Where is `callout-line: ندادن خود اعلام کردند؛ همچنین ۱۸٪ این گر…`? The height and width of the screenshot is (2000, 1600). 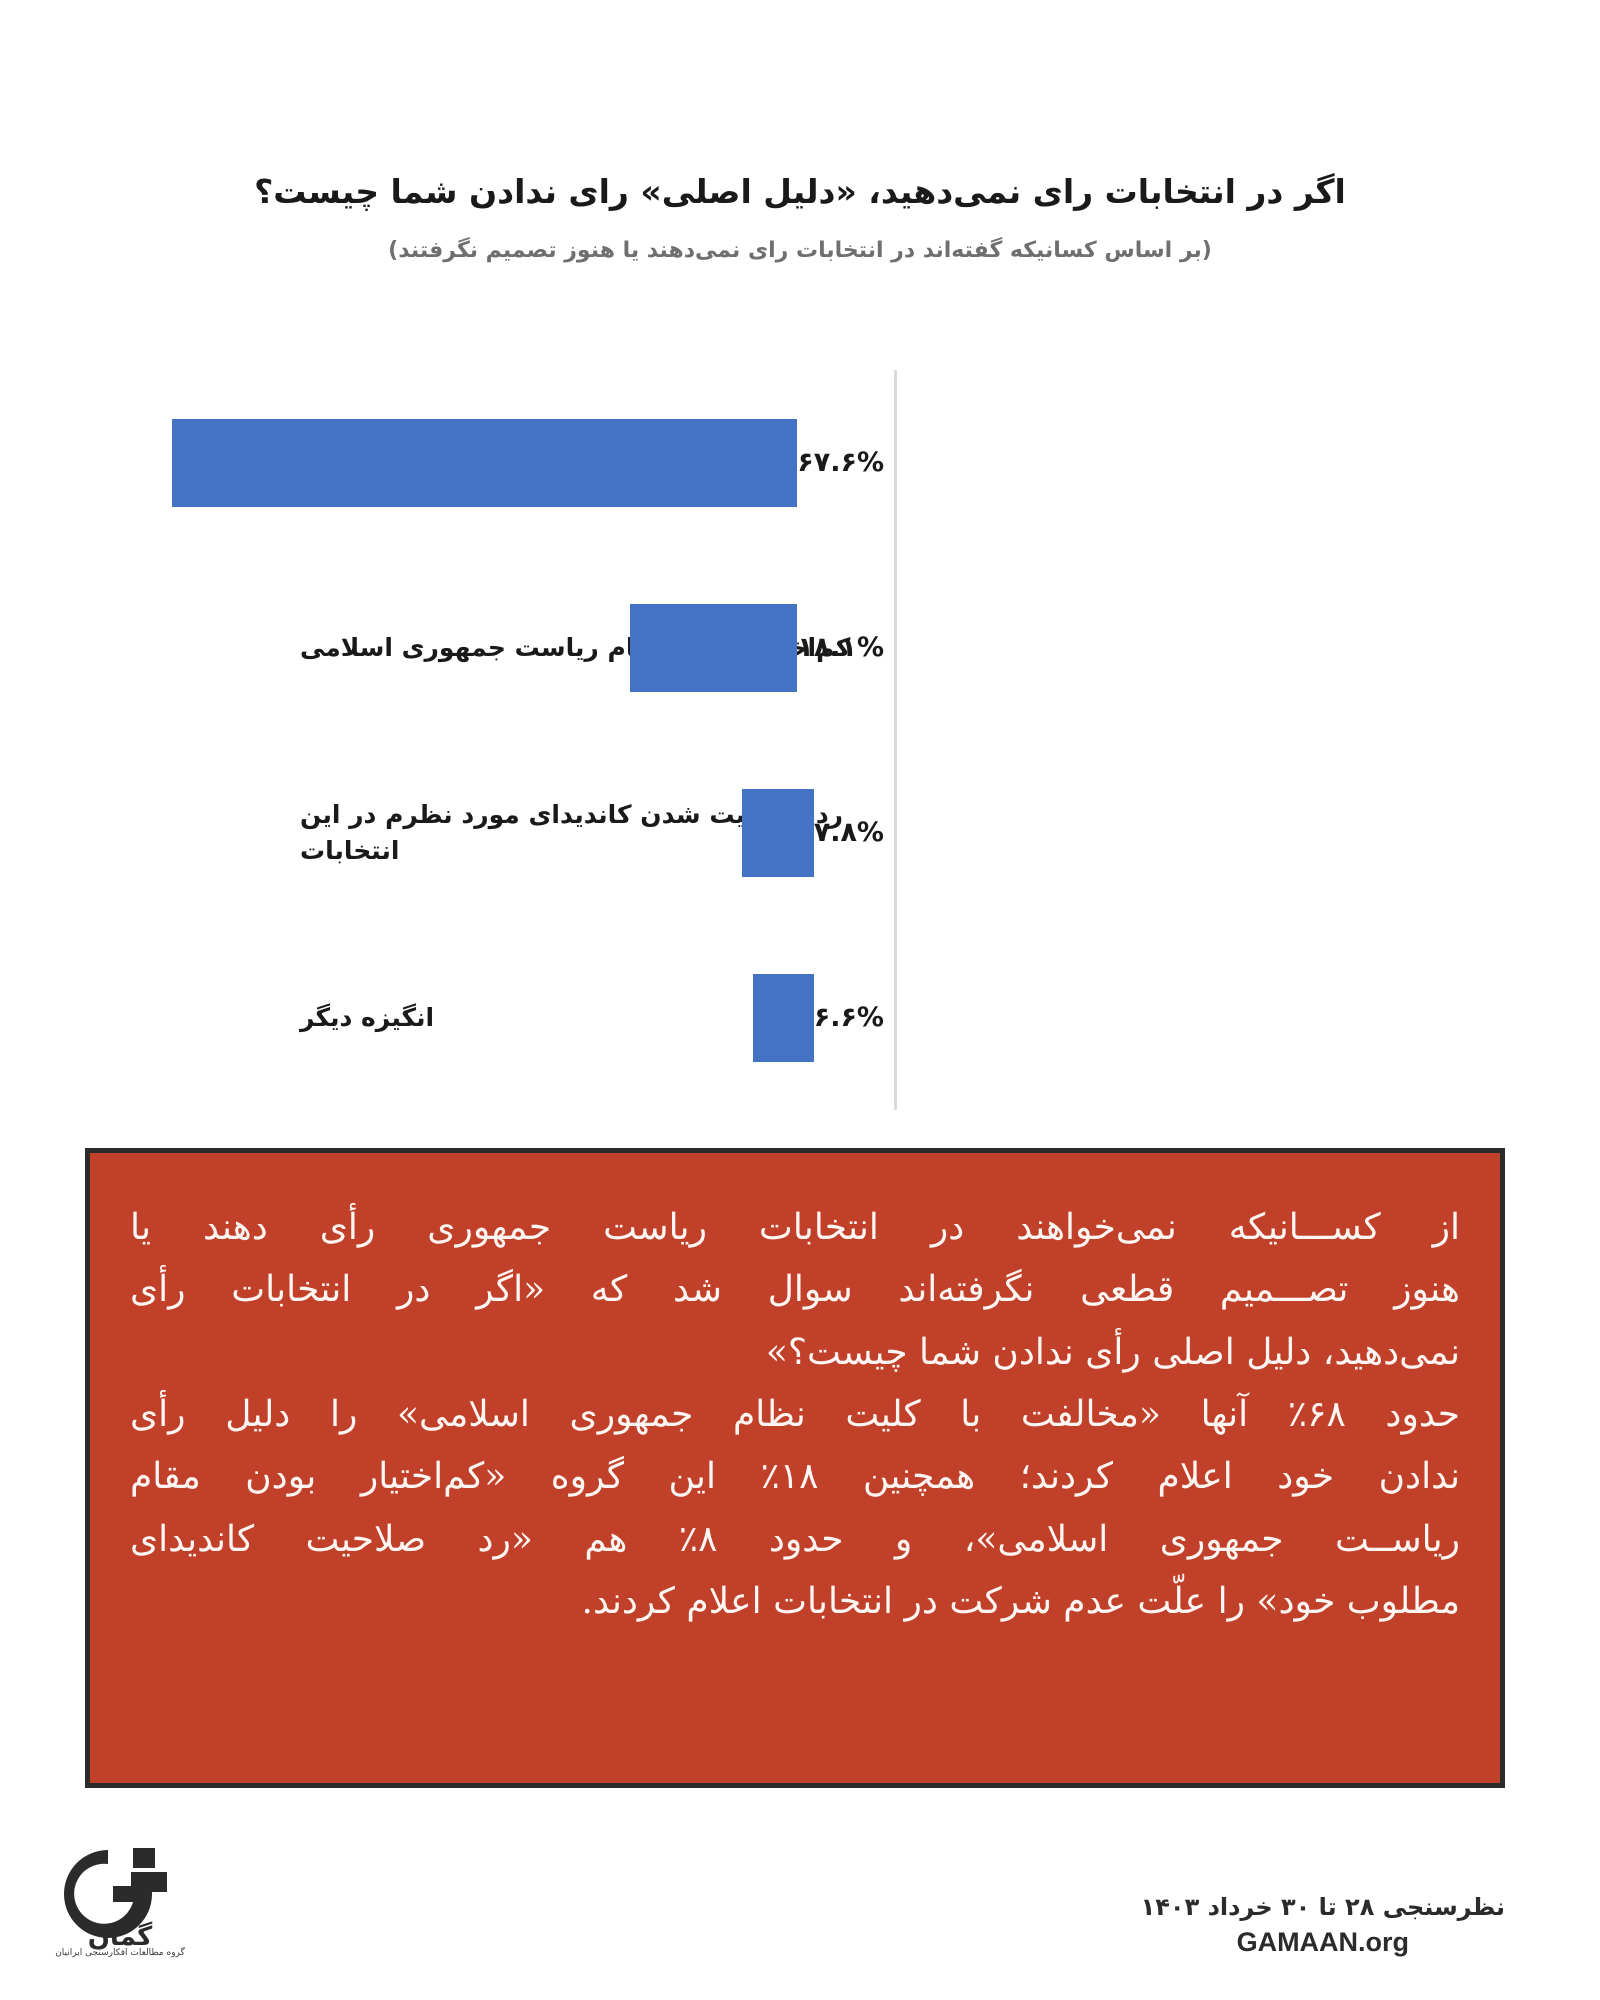 callout-line: ندادن خود اعلام کردند؛ همچنین ۱۸٪ این گر… is located at coordinates (795, 1477).